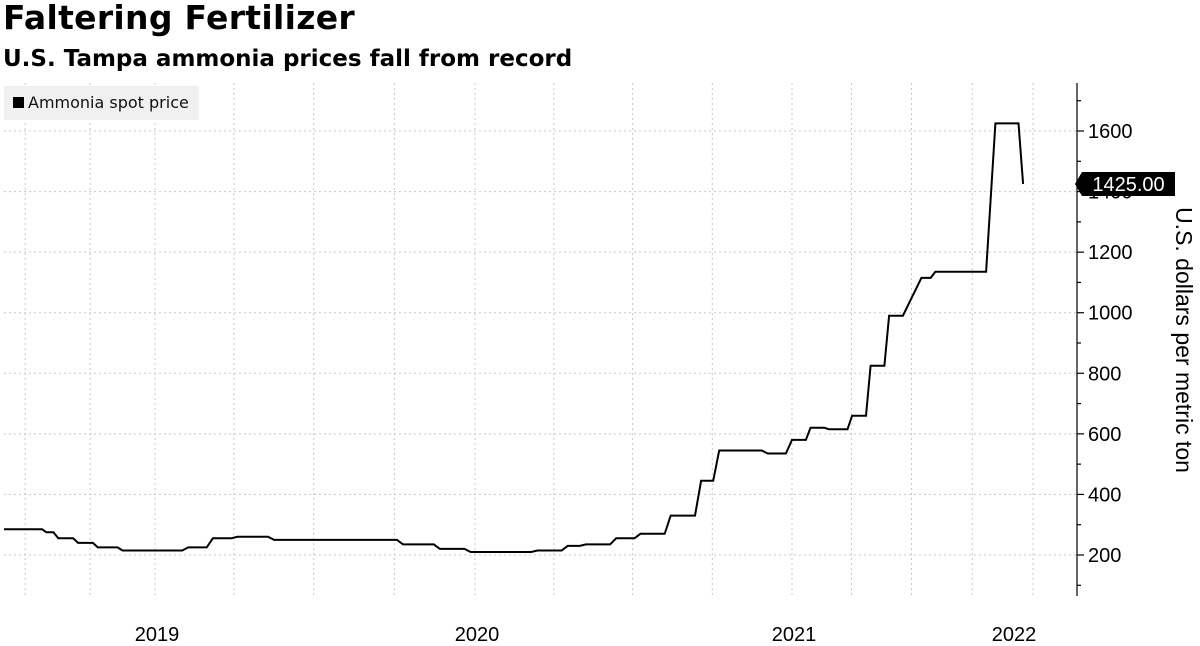  Describe the element at coordinates (1104, 374) in the screenshot. I see `y-tick-label: 800` at that location.